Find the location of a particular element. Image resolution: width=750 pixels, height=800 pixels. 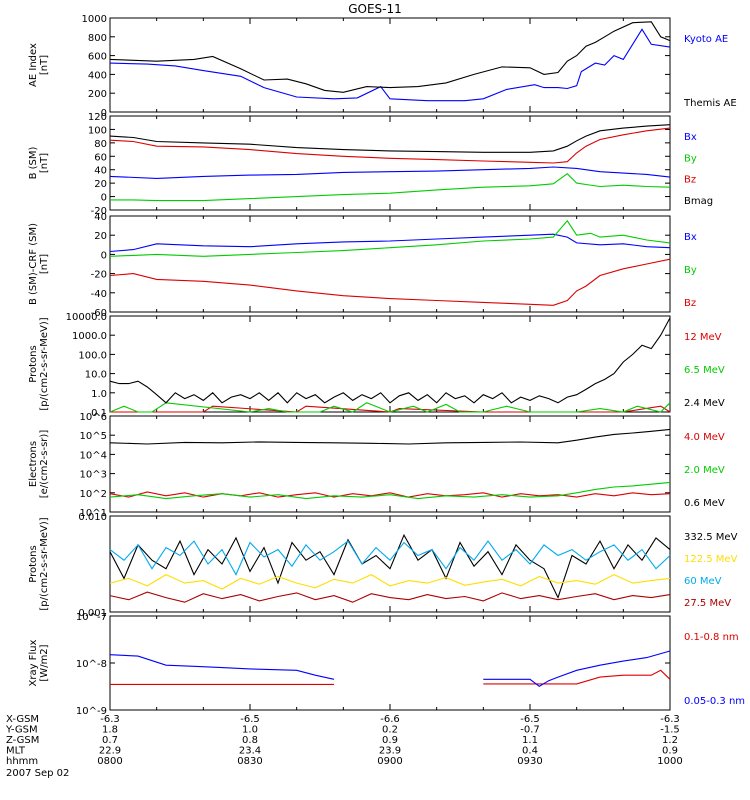

y-tick-label: 10^4 is located at coordinates (93, 455).